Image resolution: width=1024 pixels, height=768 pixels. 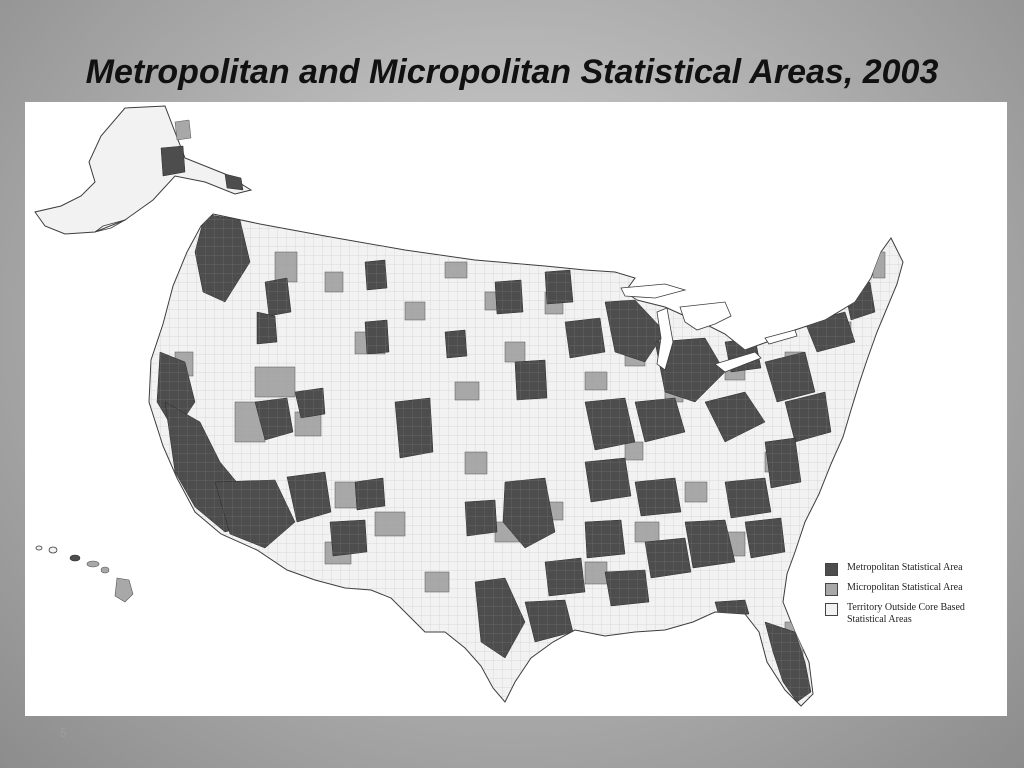 I want to click on great-lakes, so click(x=709, y=328).